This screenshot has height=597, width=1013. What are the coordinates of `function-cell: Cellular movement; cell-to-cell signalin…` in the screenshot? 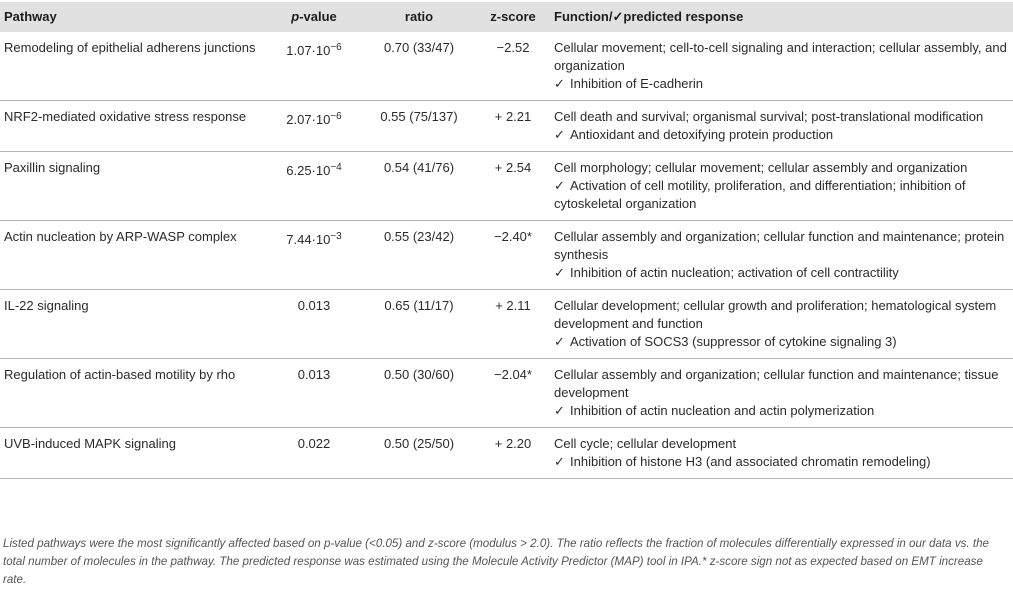 It's located at (783, 66).